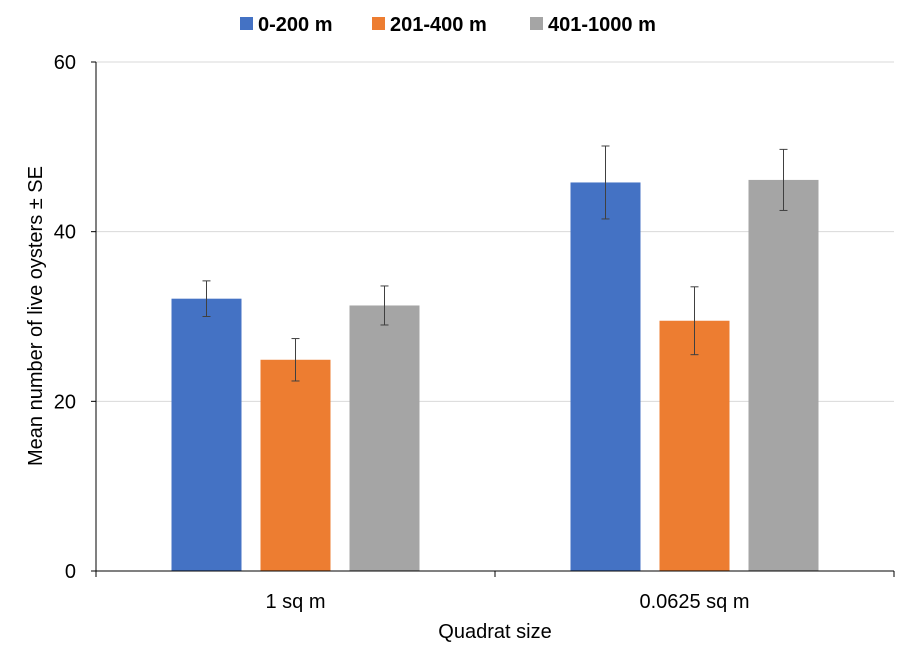  I want to click on y-tick-label: 40, so click(65, 233).